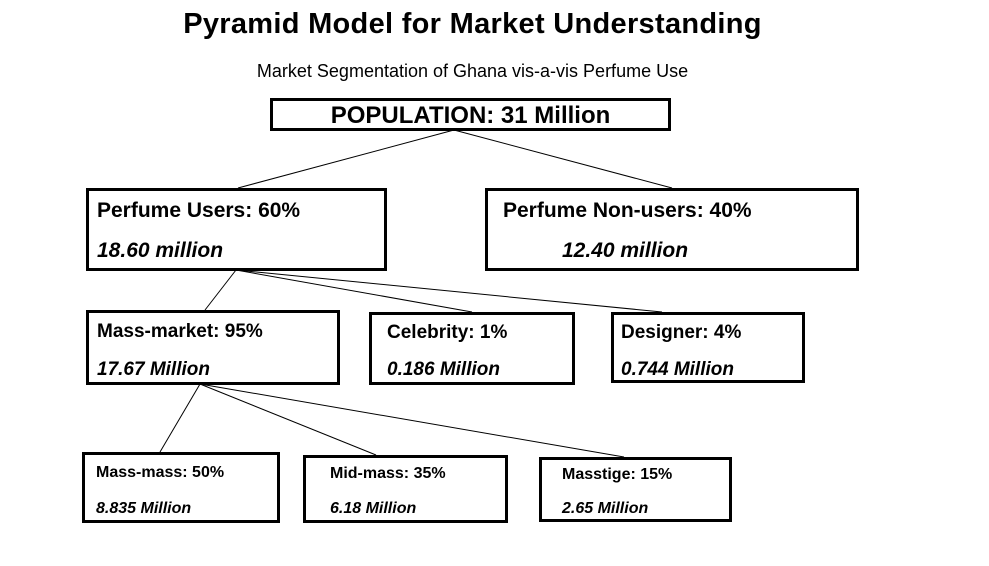 The width and height of the screenshot is (989, 566). Describe the element at coordinates (199, 210) in the screenshot. I see `node-perfume-users-label: Perfume Users: 60%` at that location.